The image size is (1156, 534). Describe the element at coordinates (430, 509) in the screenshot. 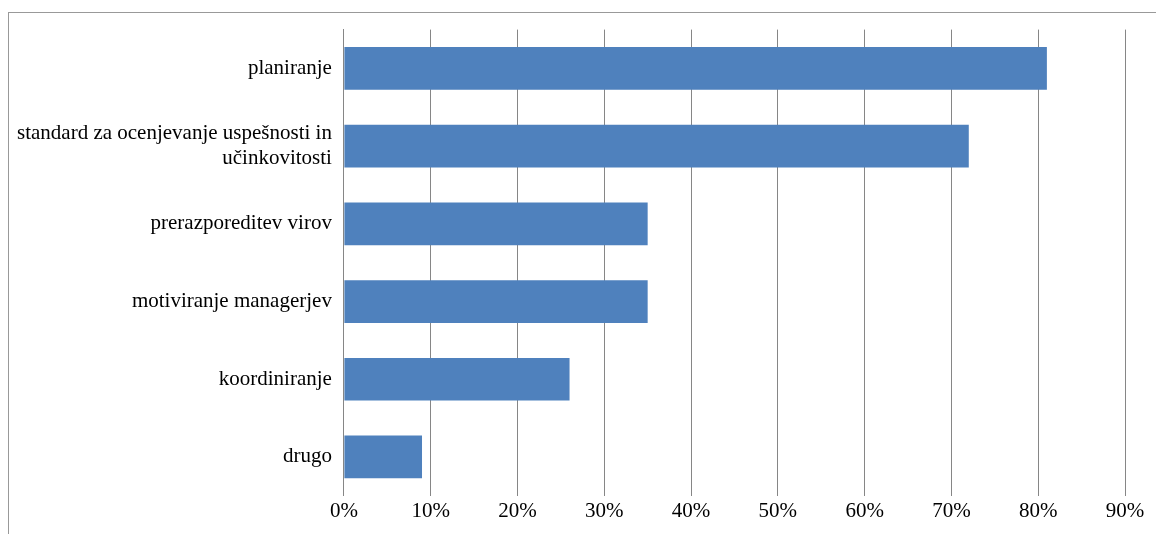

I see `x-tick-label: 10%` at that location.